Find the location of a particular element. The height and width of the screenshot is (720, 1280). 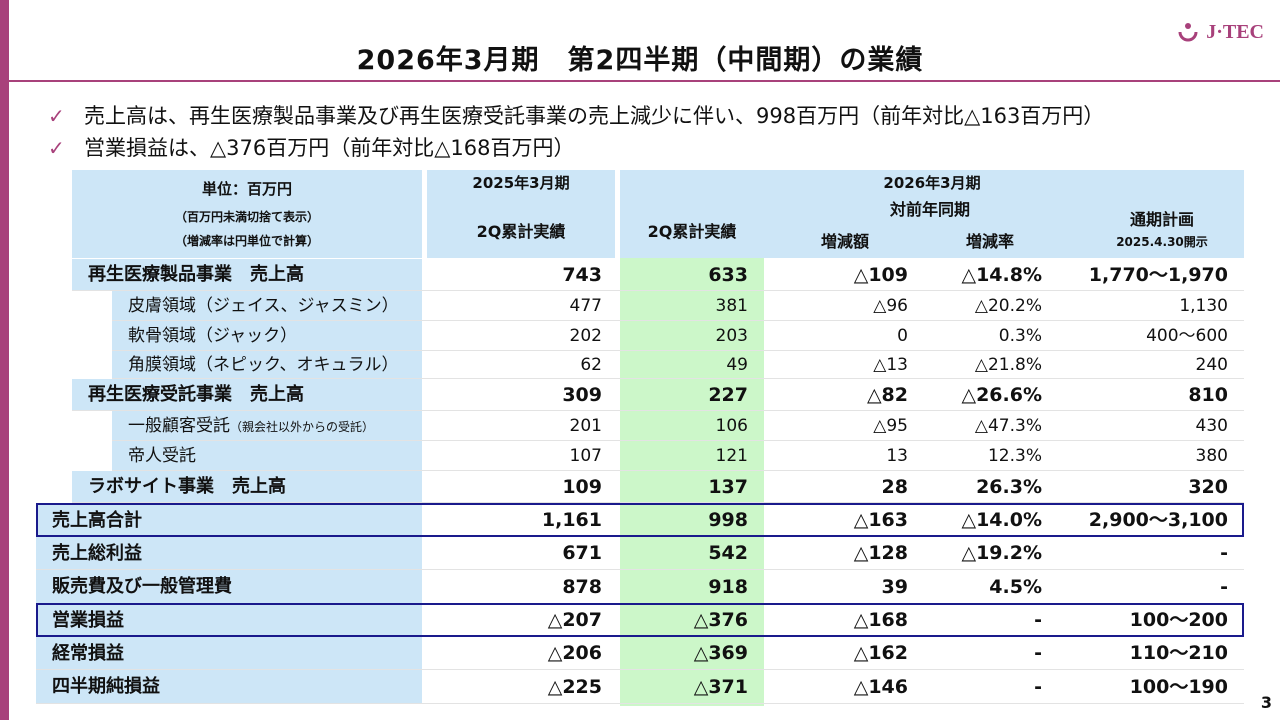

logo-text: J·TEC is located at coordinates (1235, 31).